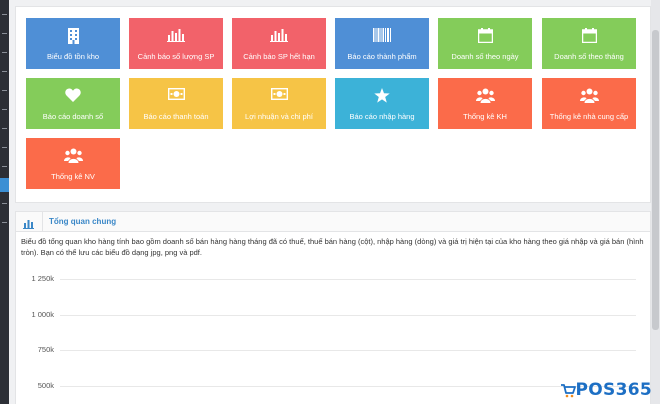  Describe the element at coordinates (589, 116) in the screenshot. I see `report-tile-label: Thống kê nhà cung cấp` at that location.